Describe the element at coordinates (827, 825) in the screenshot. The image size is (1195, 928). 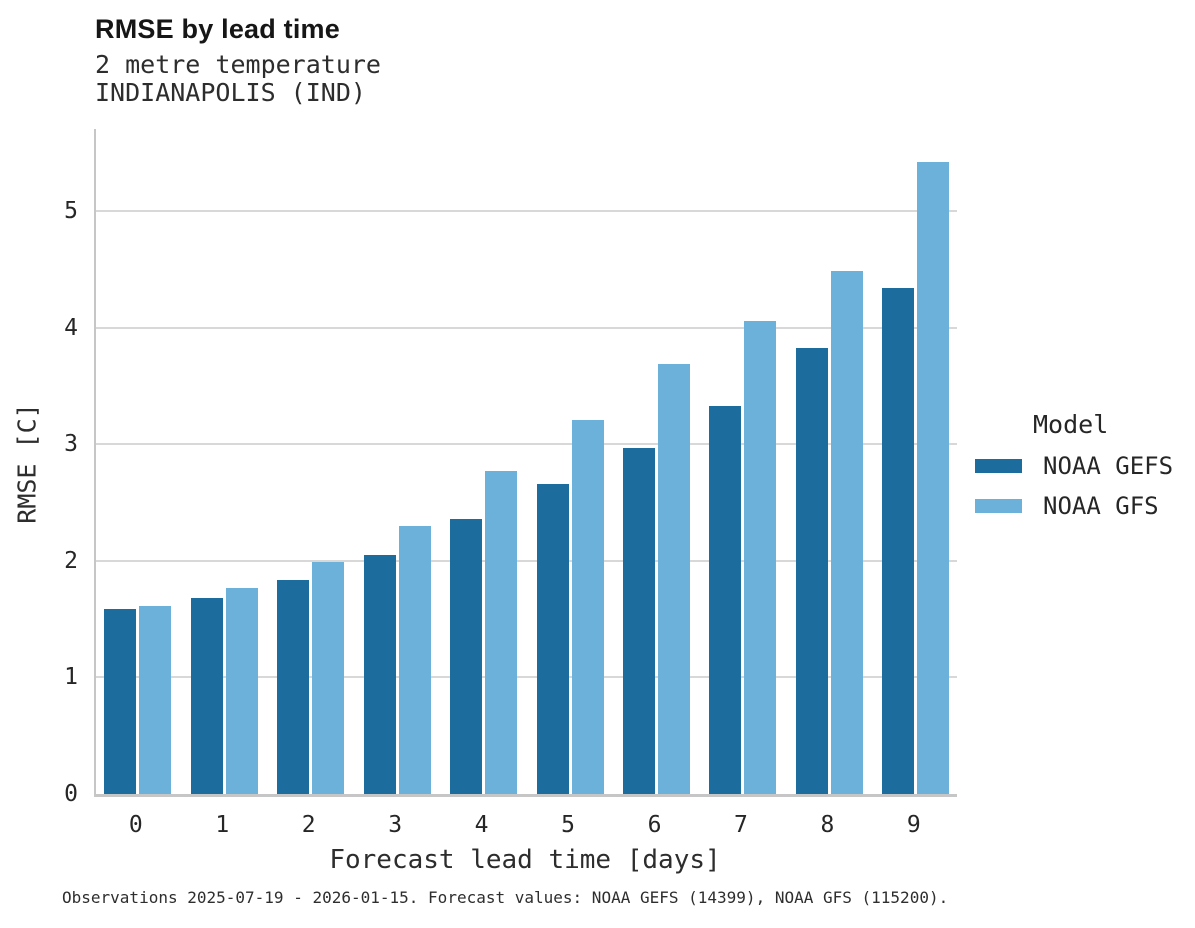
I see `x-tick-8: 8` at that location.